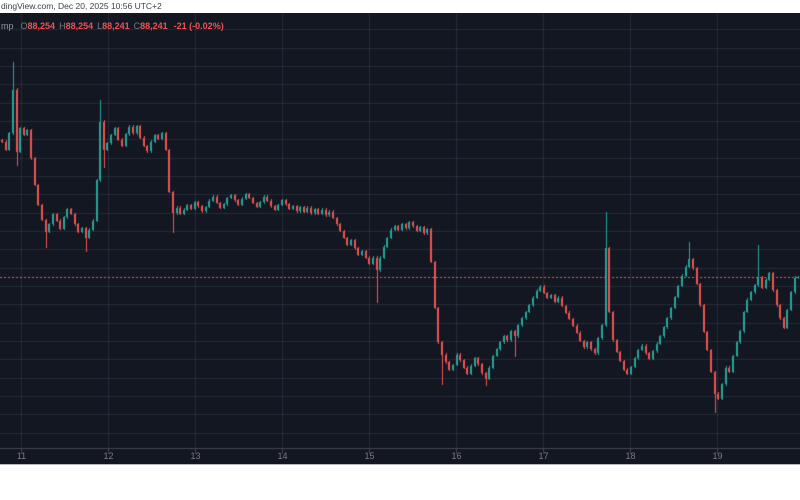  What do you see at coordinates (400, 482) in the screenshot?
I see `bottom-margin` at bounding box center [400, 482].